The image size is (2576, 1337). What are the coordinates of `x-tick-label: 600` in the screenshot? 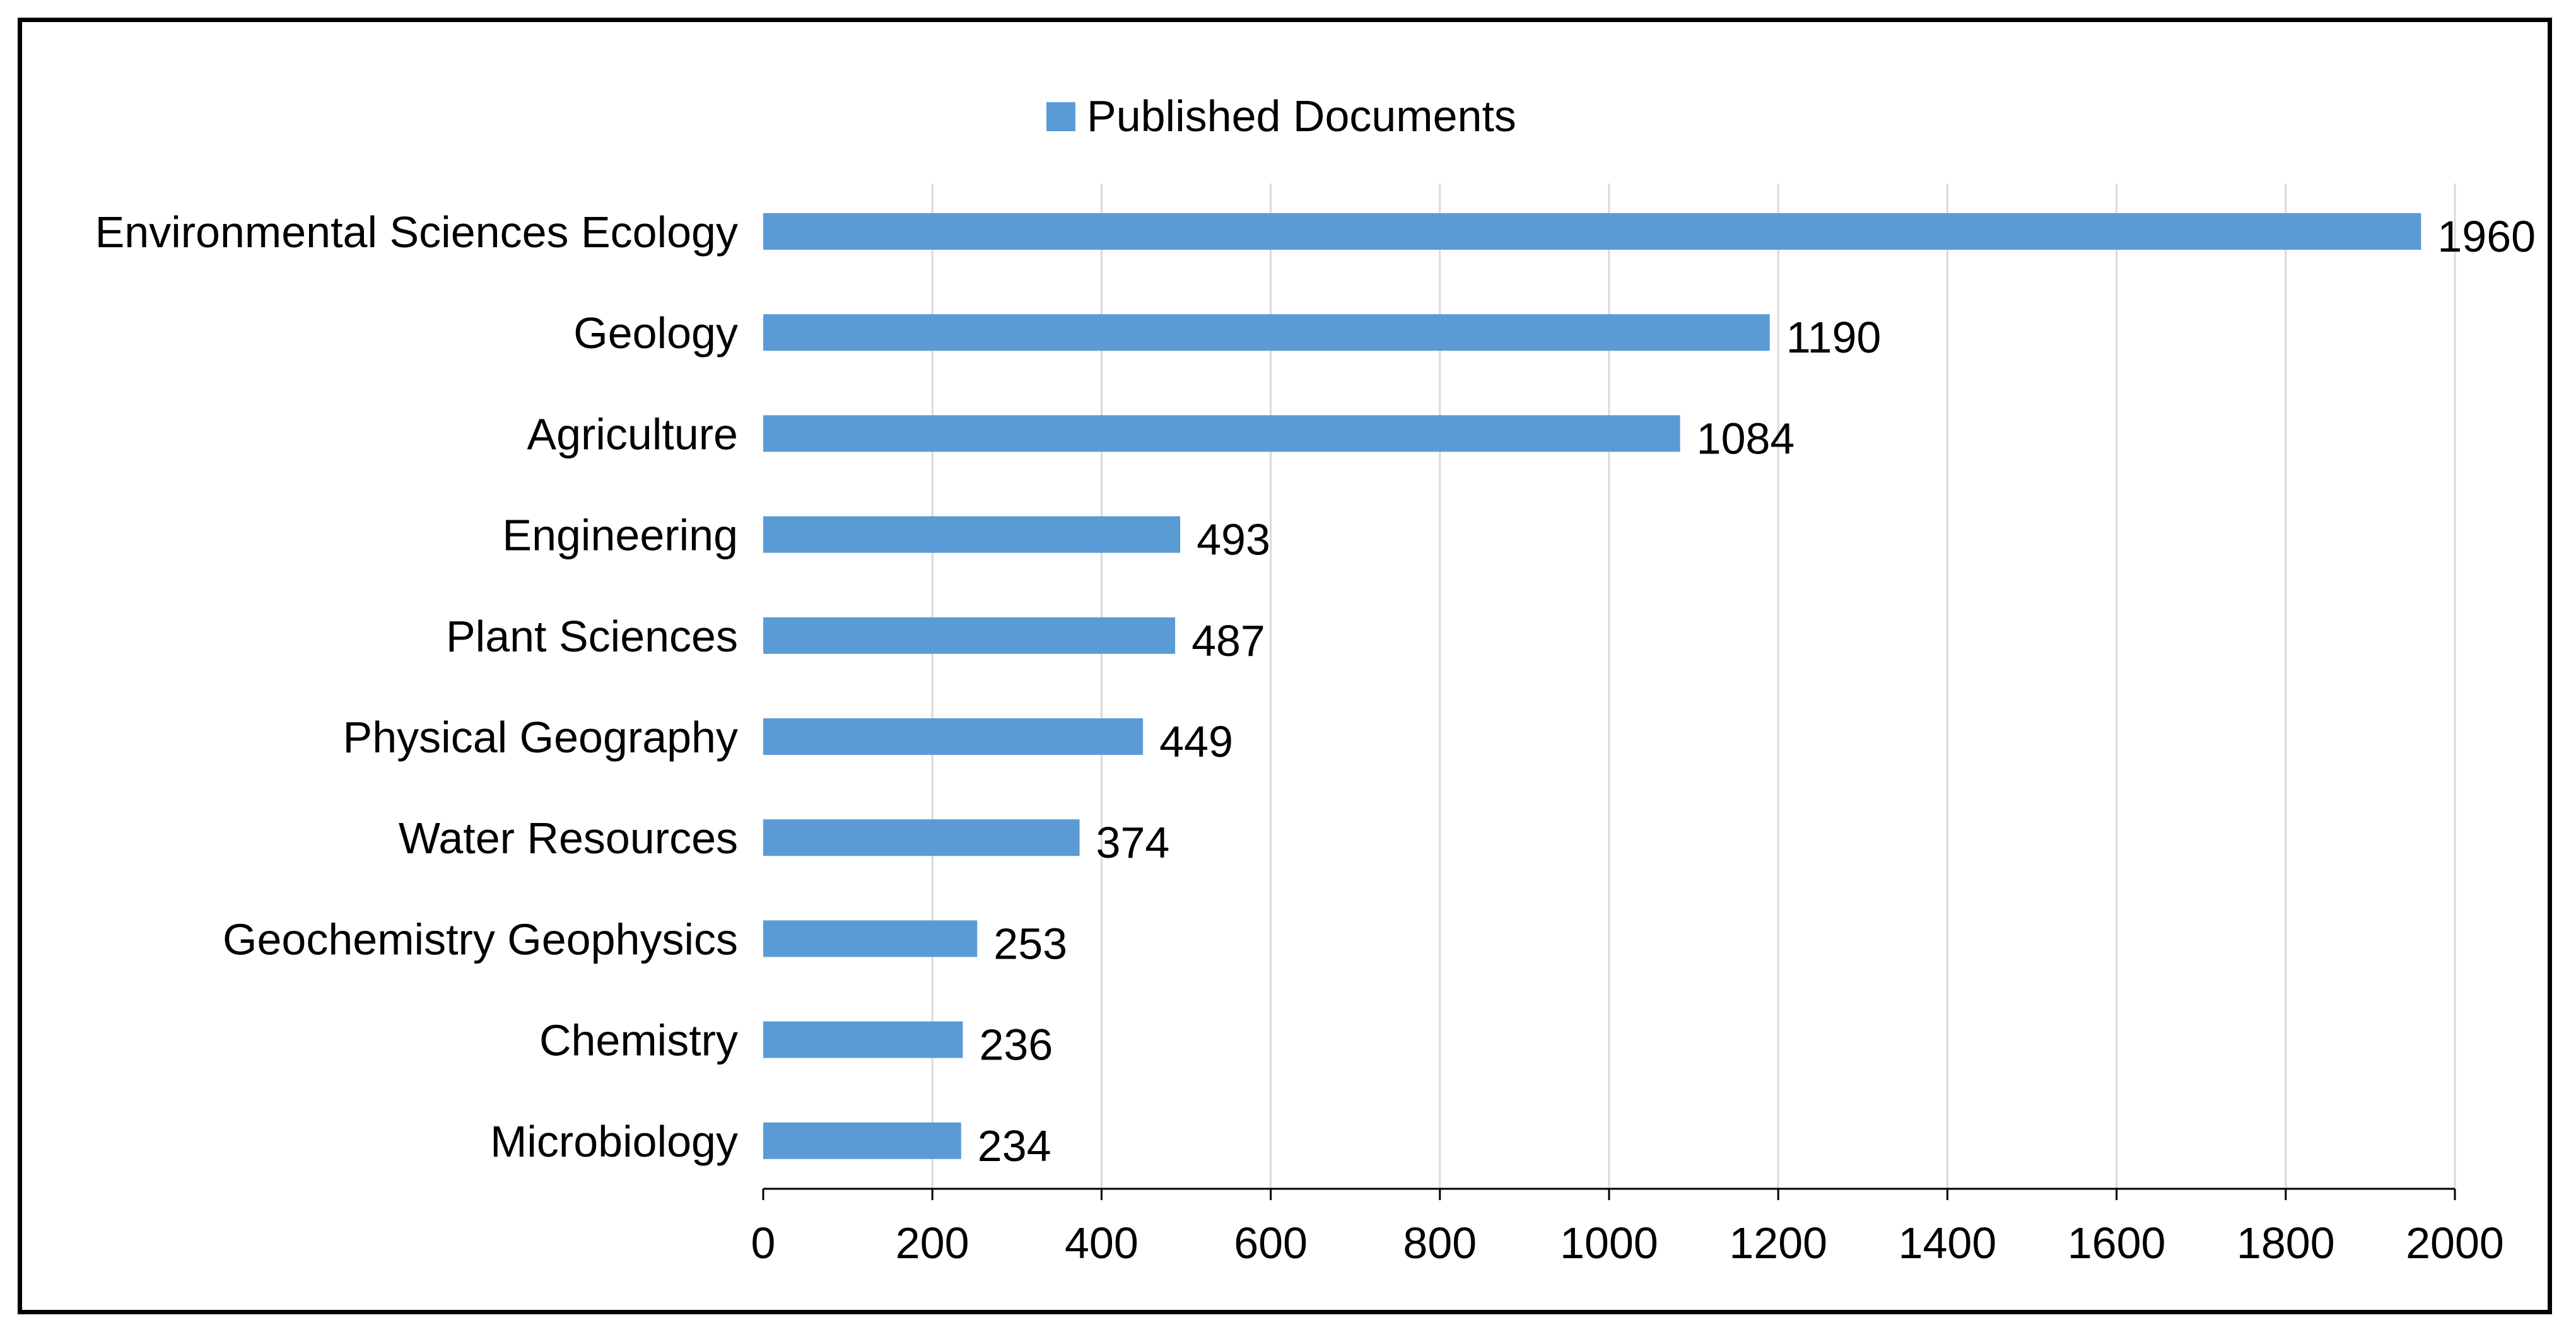 It's located at (1271, 1243).